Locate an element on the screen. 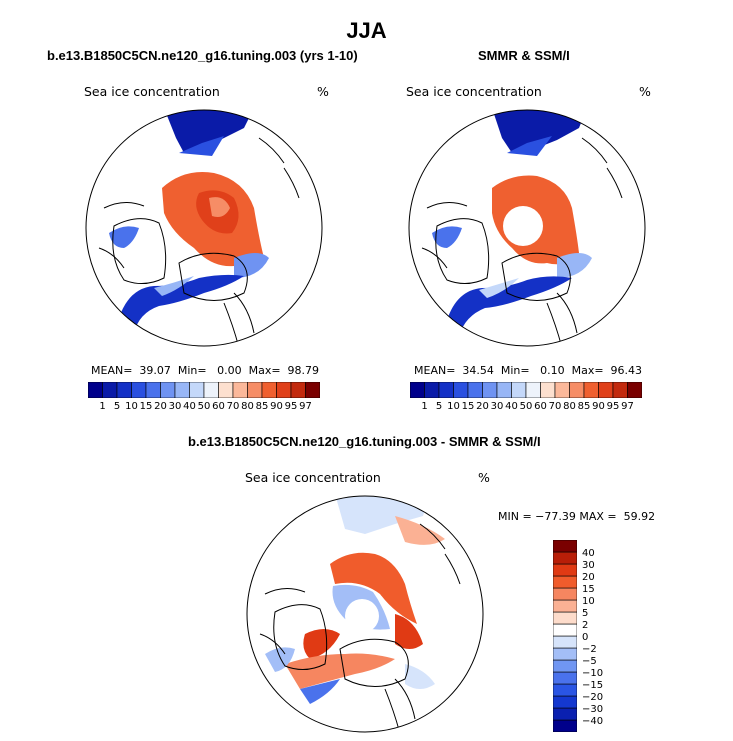 The image size is (733, 741). panel1-variable-label: Sea ice concentration is located at coordinates (152, 91).